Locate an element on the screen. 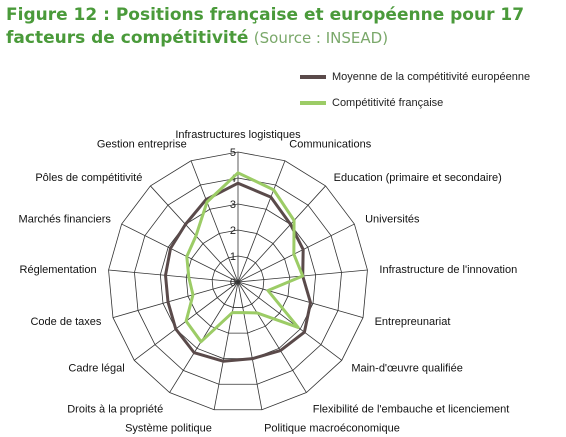 The height and width of the screenshot is (437, 566). legend-item-france: Compétitivité française is located at coordinates (415, 103).